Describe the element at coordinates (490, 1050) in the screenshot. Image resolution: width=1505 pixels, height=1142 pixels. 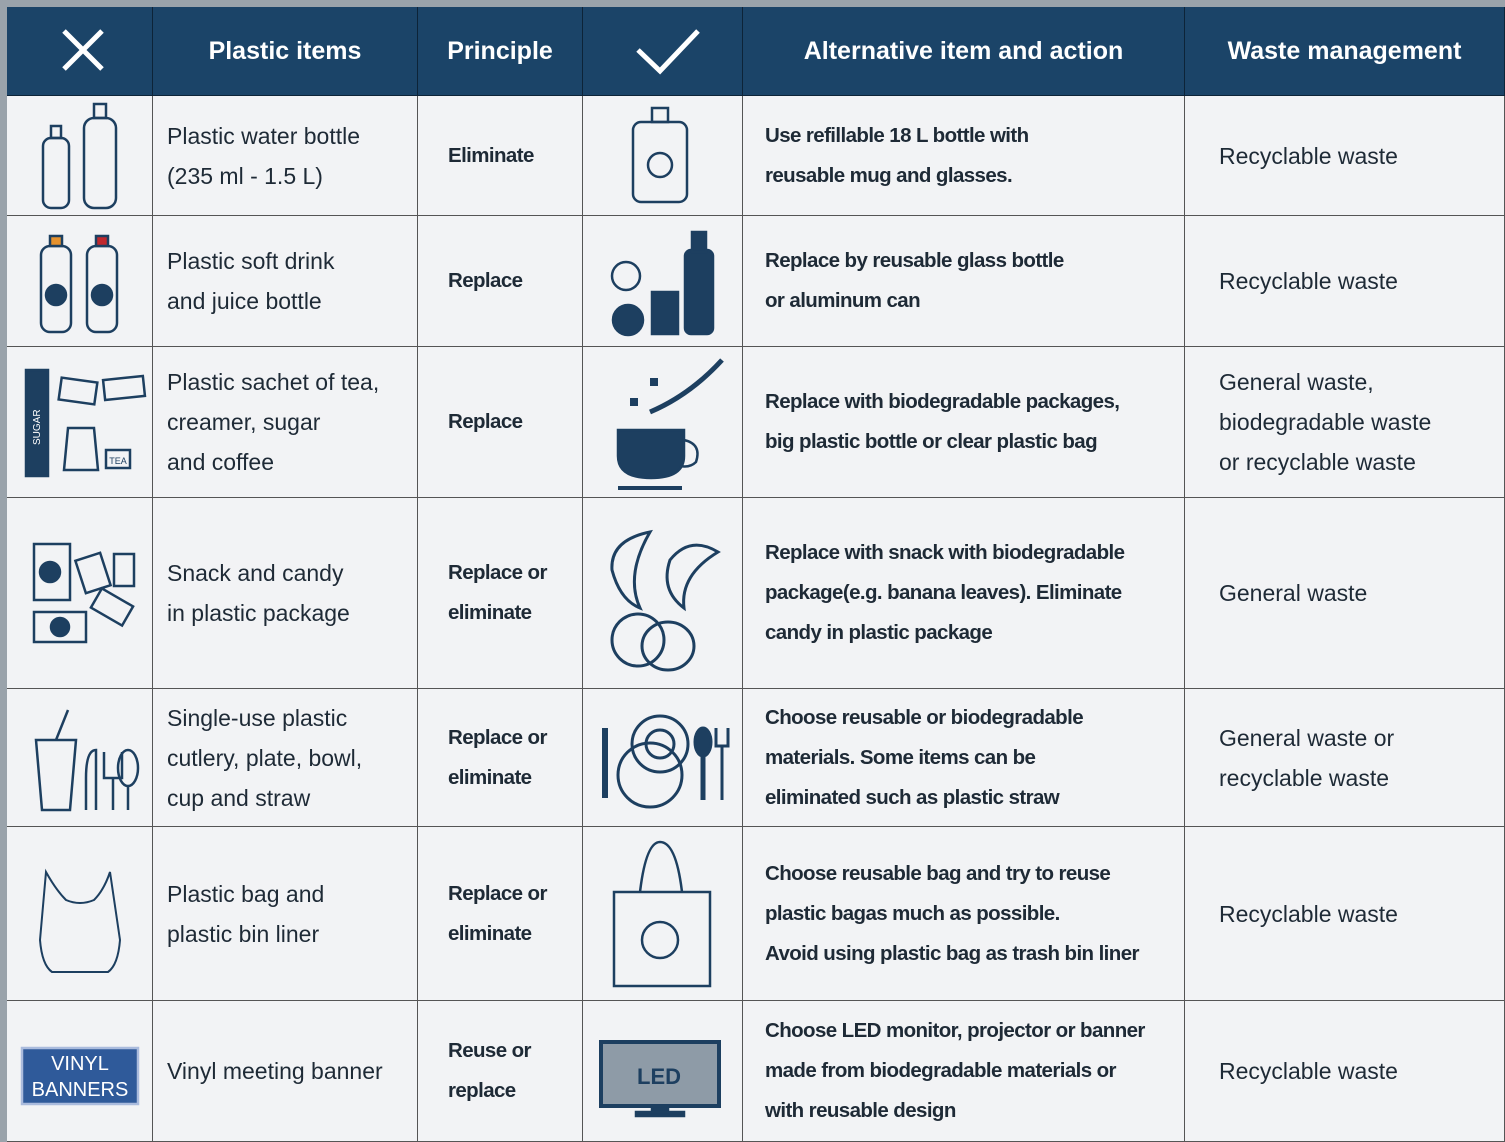
I see `text-line: Reuse or` at that location.